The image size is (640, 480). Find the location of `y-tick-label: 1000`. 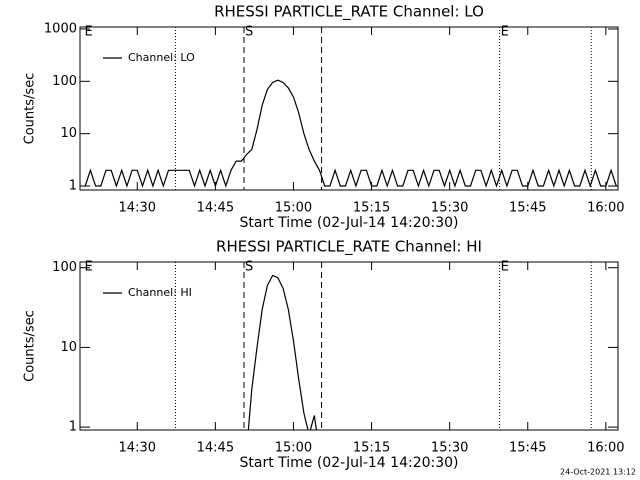

y-tick-label: 1000 is located at coordinates (60, 28).